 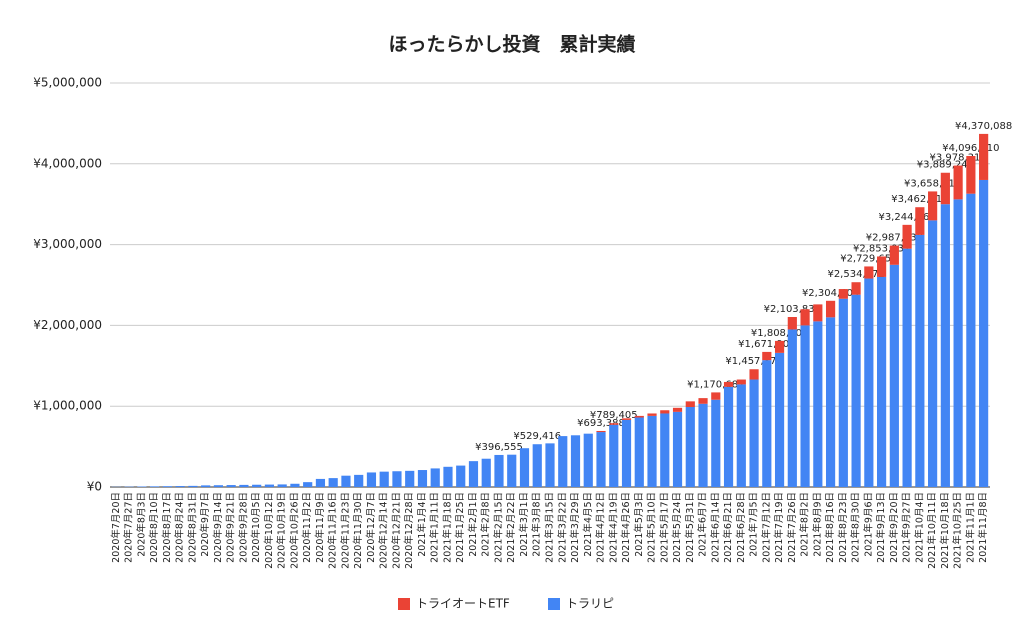 I want to click on x-tick-label: 2020年12月21日, so click(x=396, y=530).